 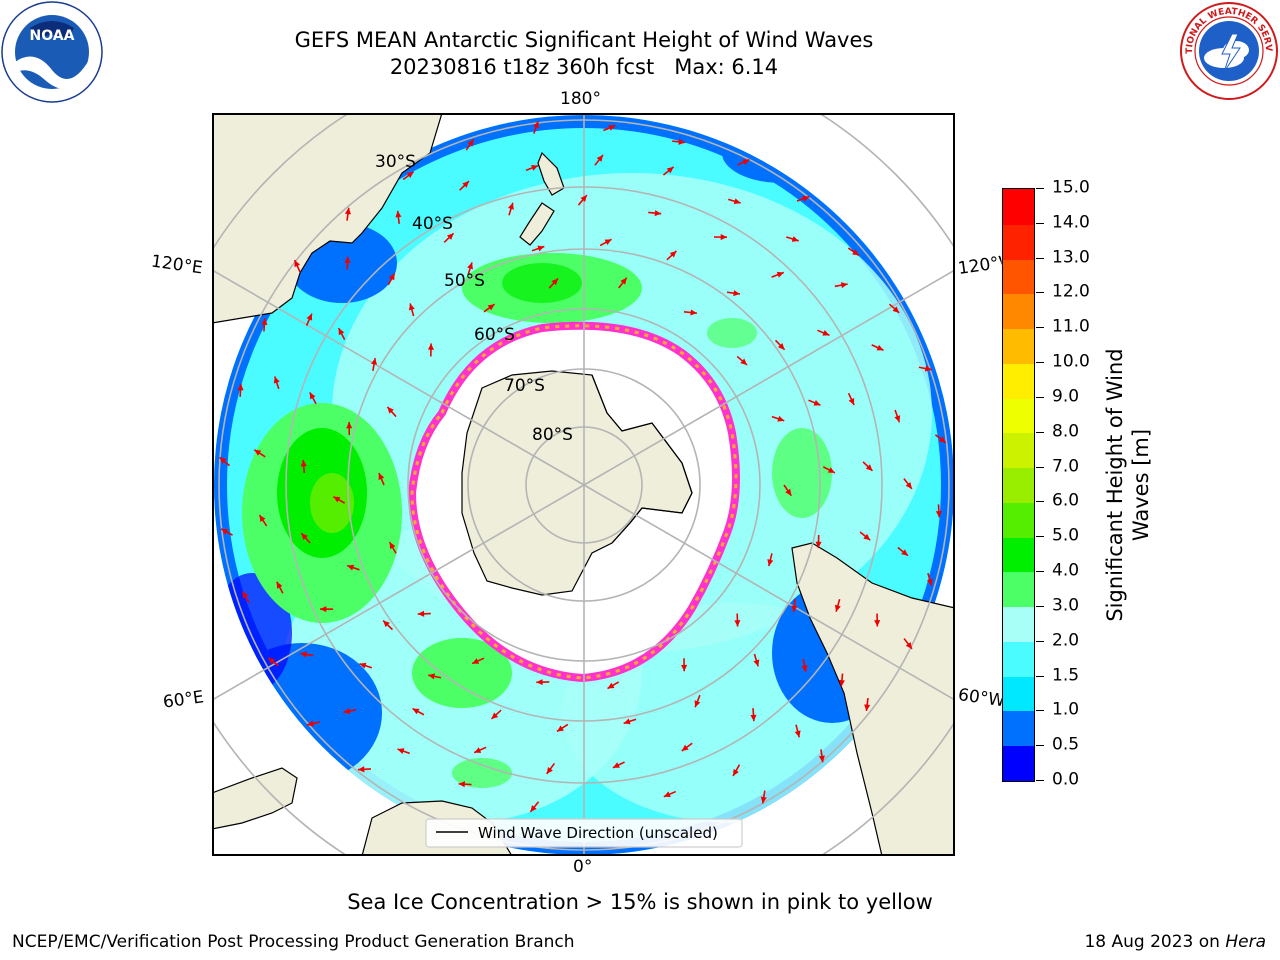 What do you see at coordinates (1066, 396) in the screenshot?
I see `colorbar-tick-label: 9.0` at bounding box center [1066, 396].